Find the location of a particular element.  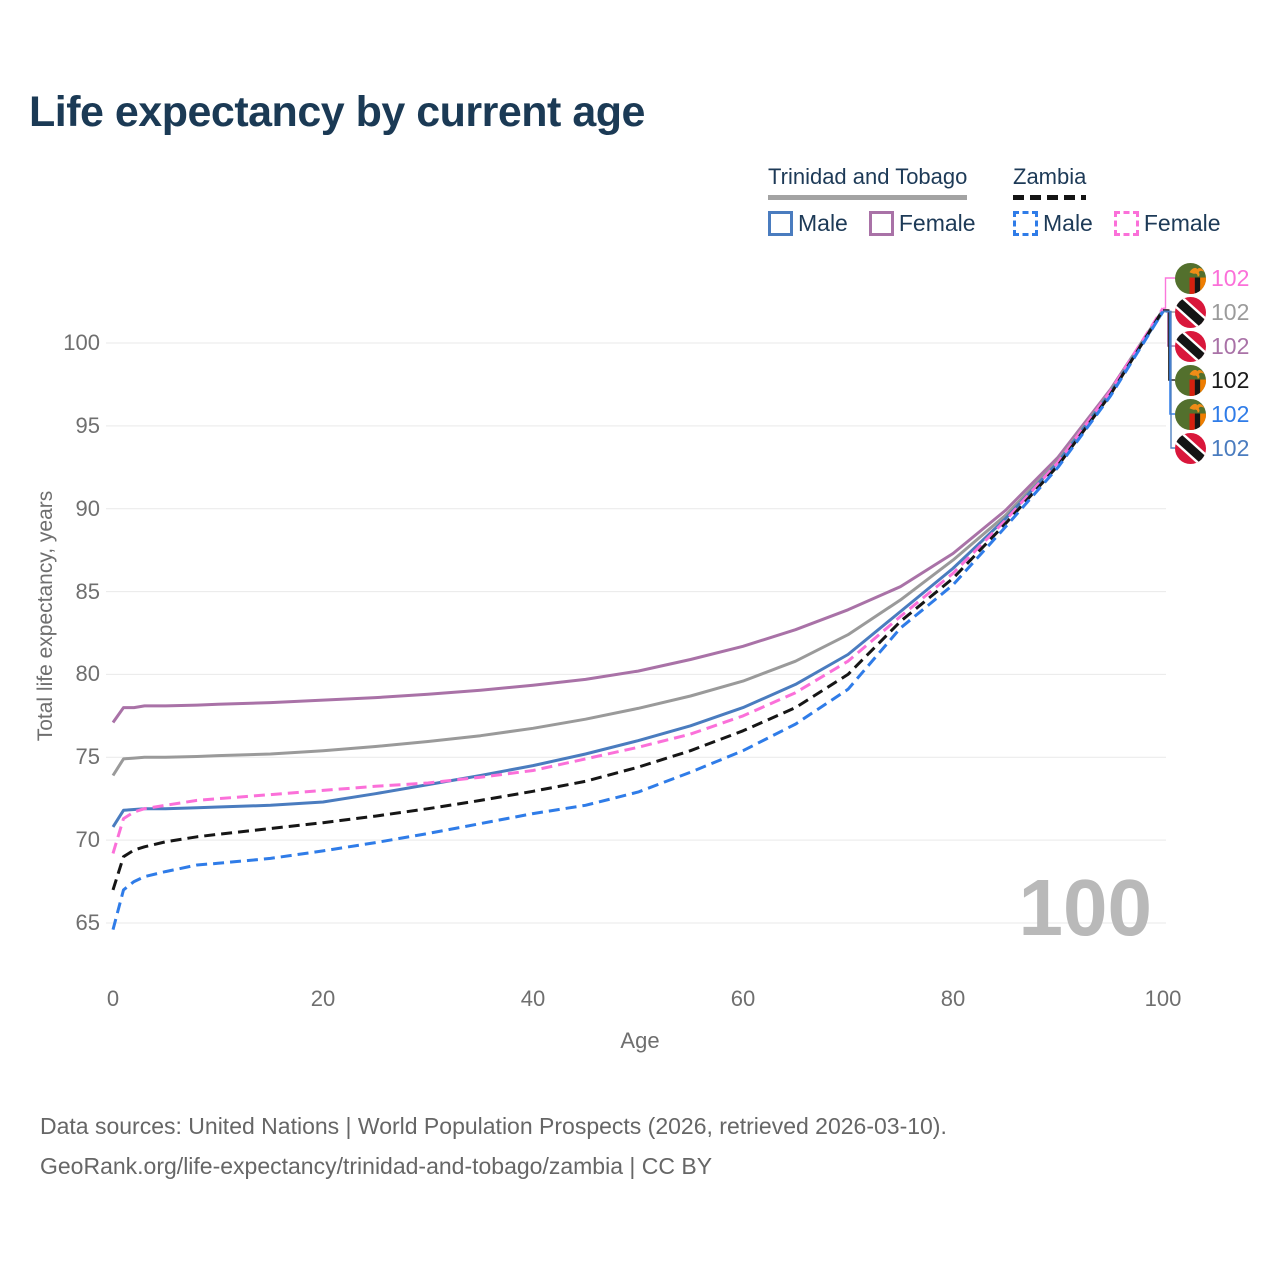

y-tick-label-95: 95 is located at coordinates (87, 425).